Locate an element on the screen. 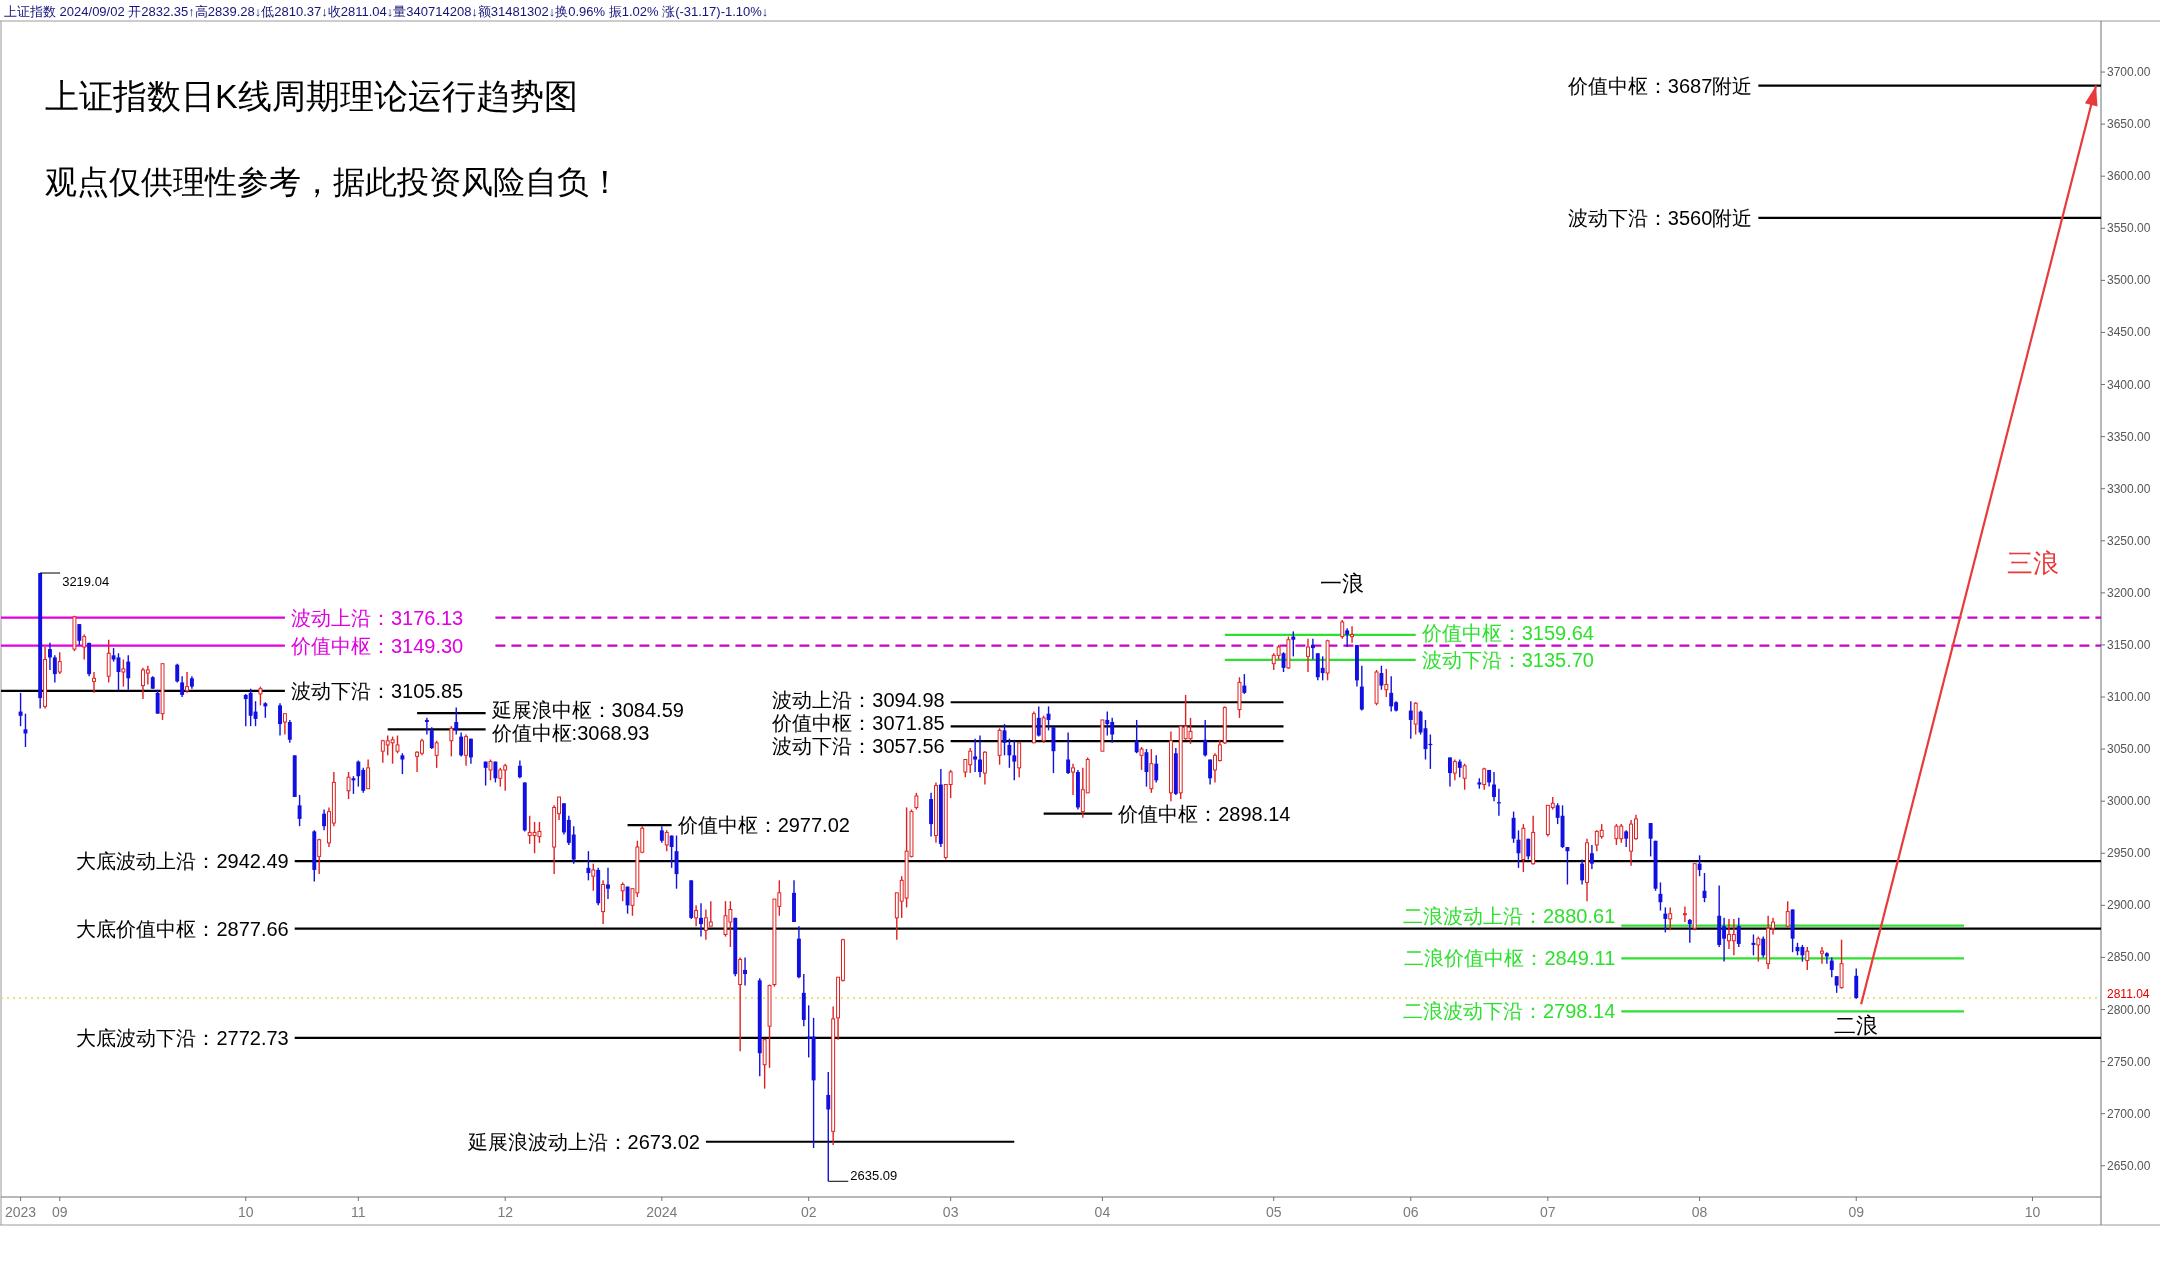  x-tick-label: 02 is located at coordinates (808, 1212).